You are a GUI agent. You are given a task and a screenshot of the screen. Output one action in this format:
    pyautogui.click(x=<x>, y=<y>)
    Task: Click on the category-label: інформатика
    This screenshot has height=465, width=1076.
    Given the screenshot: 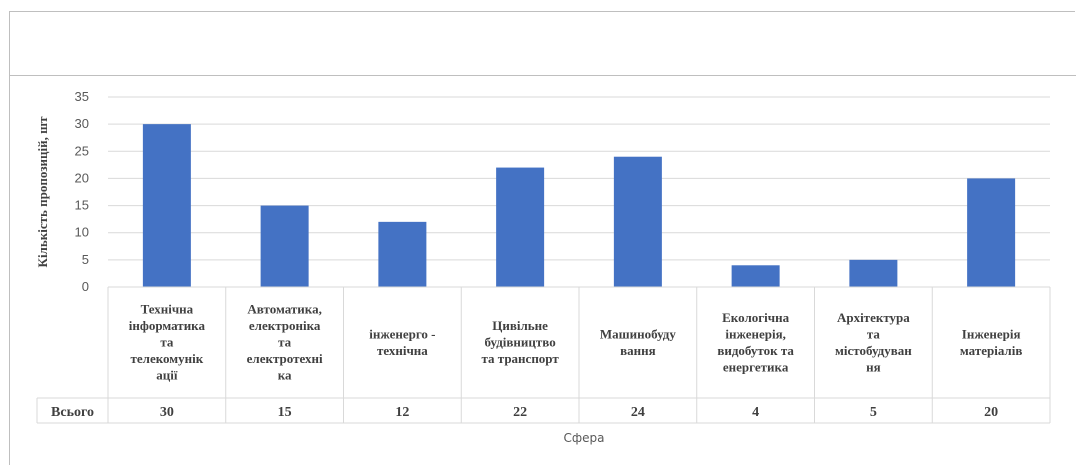 What is the action you would take?
    pyautogui.click(x=167, y=325)
    